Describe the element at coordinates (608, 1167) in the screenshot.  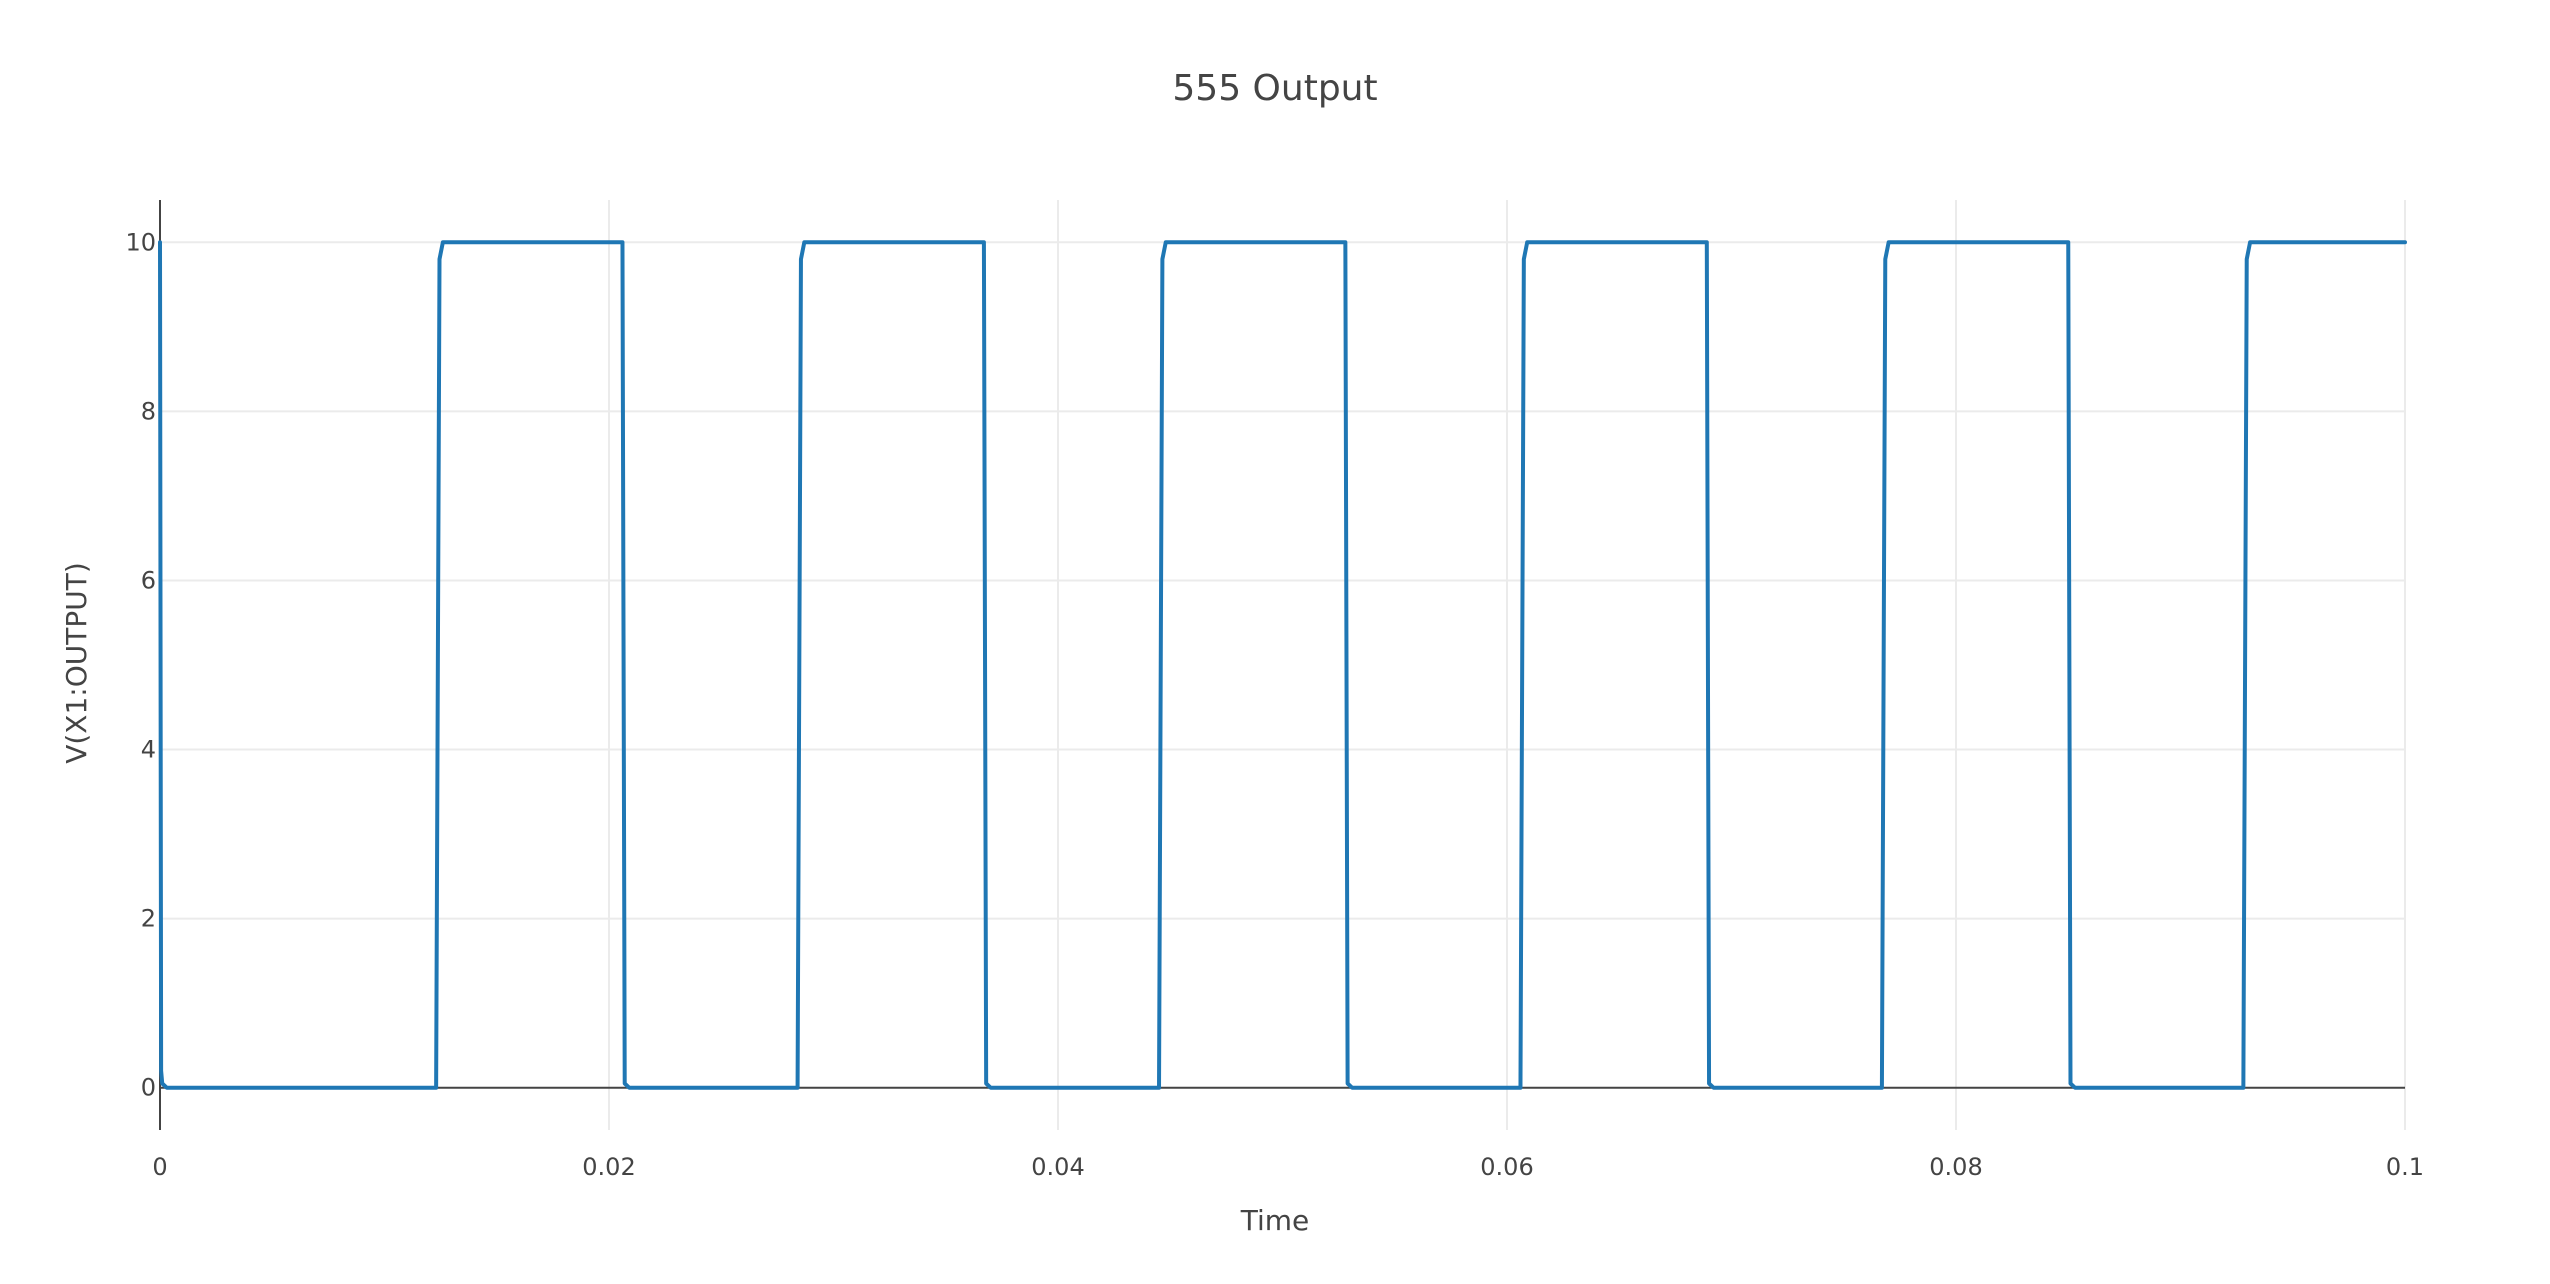
I see `x-tick-label: 0.02` at that location.